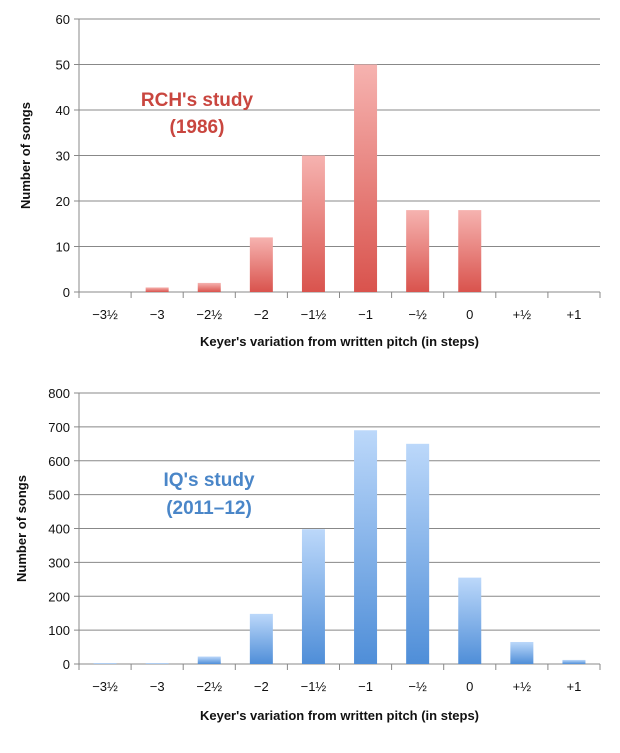 The width and height of the screenshot is (620, 753). What do you see at coordinates (63, 65) in the screenshot?
I see `y-tick-label: 50` at bounding box center [63, 65].